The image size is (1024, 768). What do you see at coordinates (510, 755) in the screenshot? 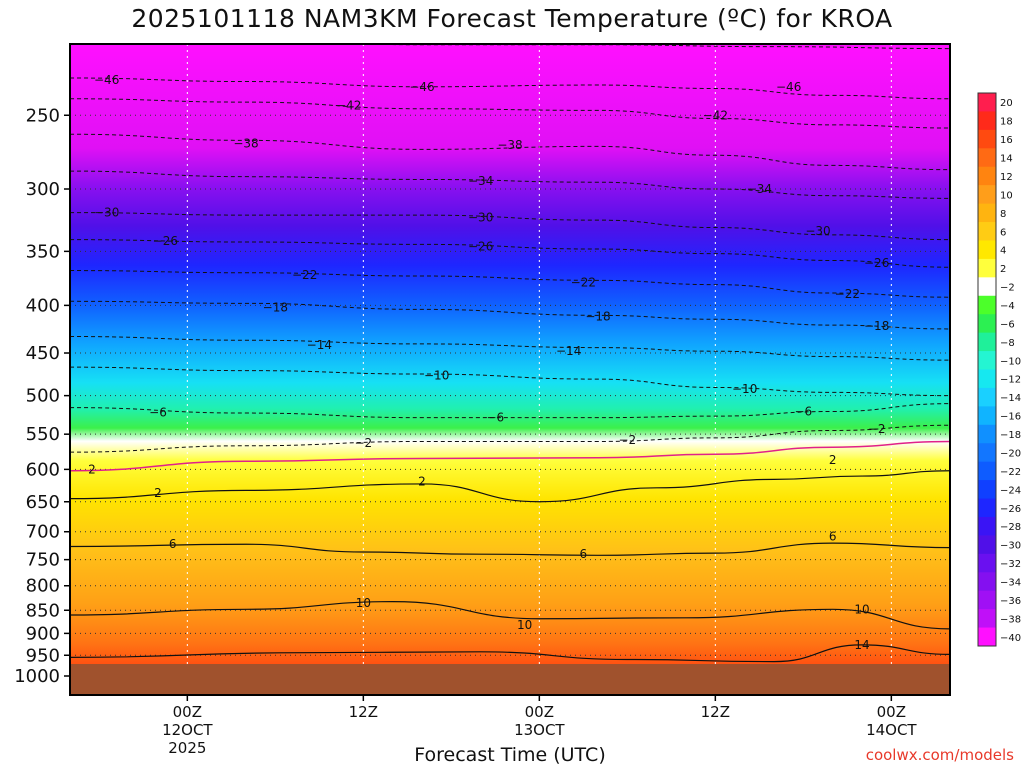
I see `x-axis-label: Forecast Time (UTC)` at bounding box center [510, 755].